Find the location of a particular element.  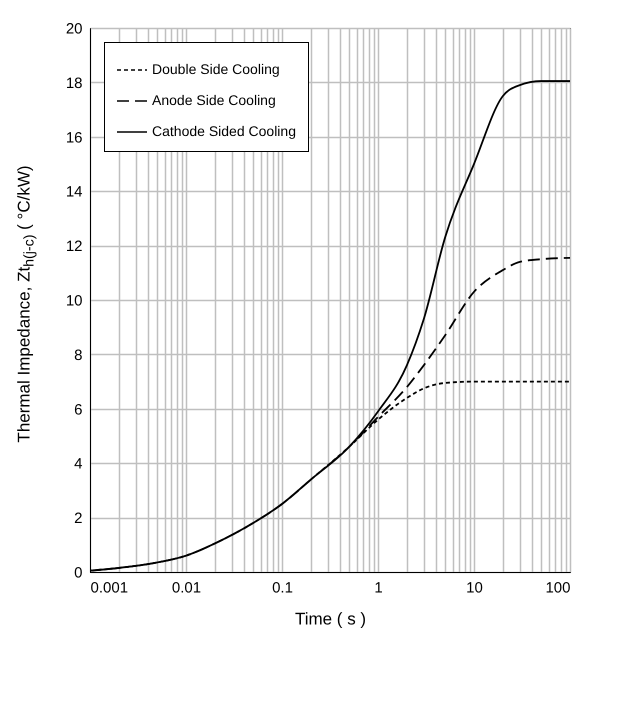

y-tick-label: 12 is located at coordinates (74, 247).